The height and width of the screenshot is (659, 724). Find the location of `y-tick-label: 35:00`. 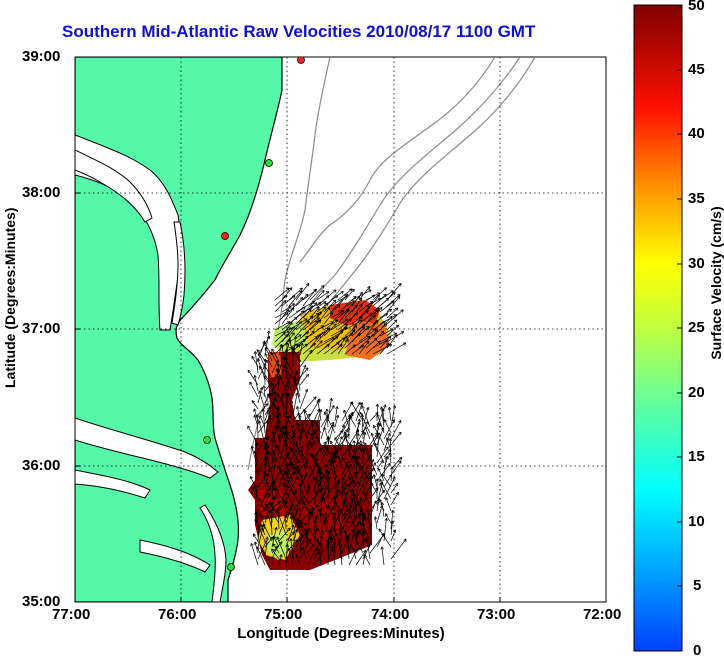

y-tick-label: 35:00 is located at coordinates (41, 601).